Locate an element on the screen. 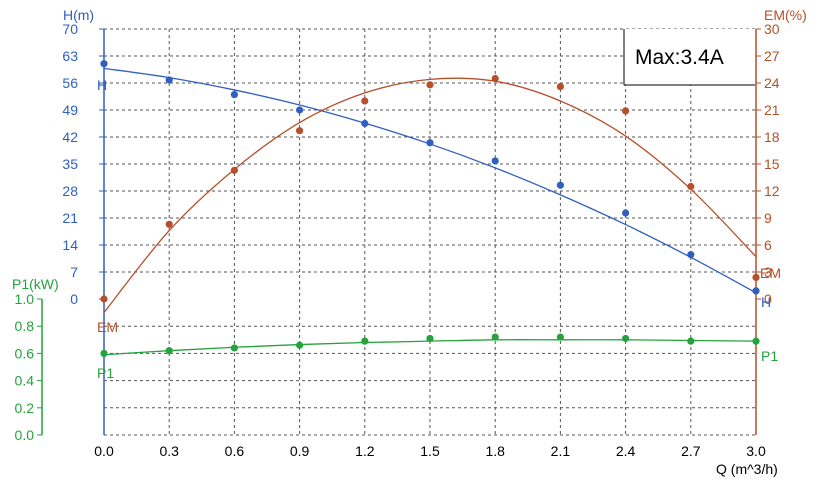 Image resolution: width=826 pixels, height=480 pixels. em-series-label-end: EM is located at coordinates (770, 273).